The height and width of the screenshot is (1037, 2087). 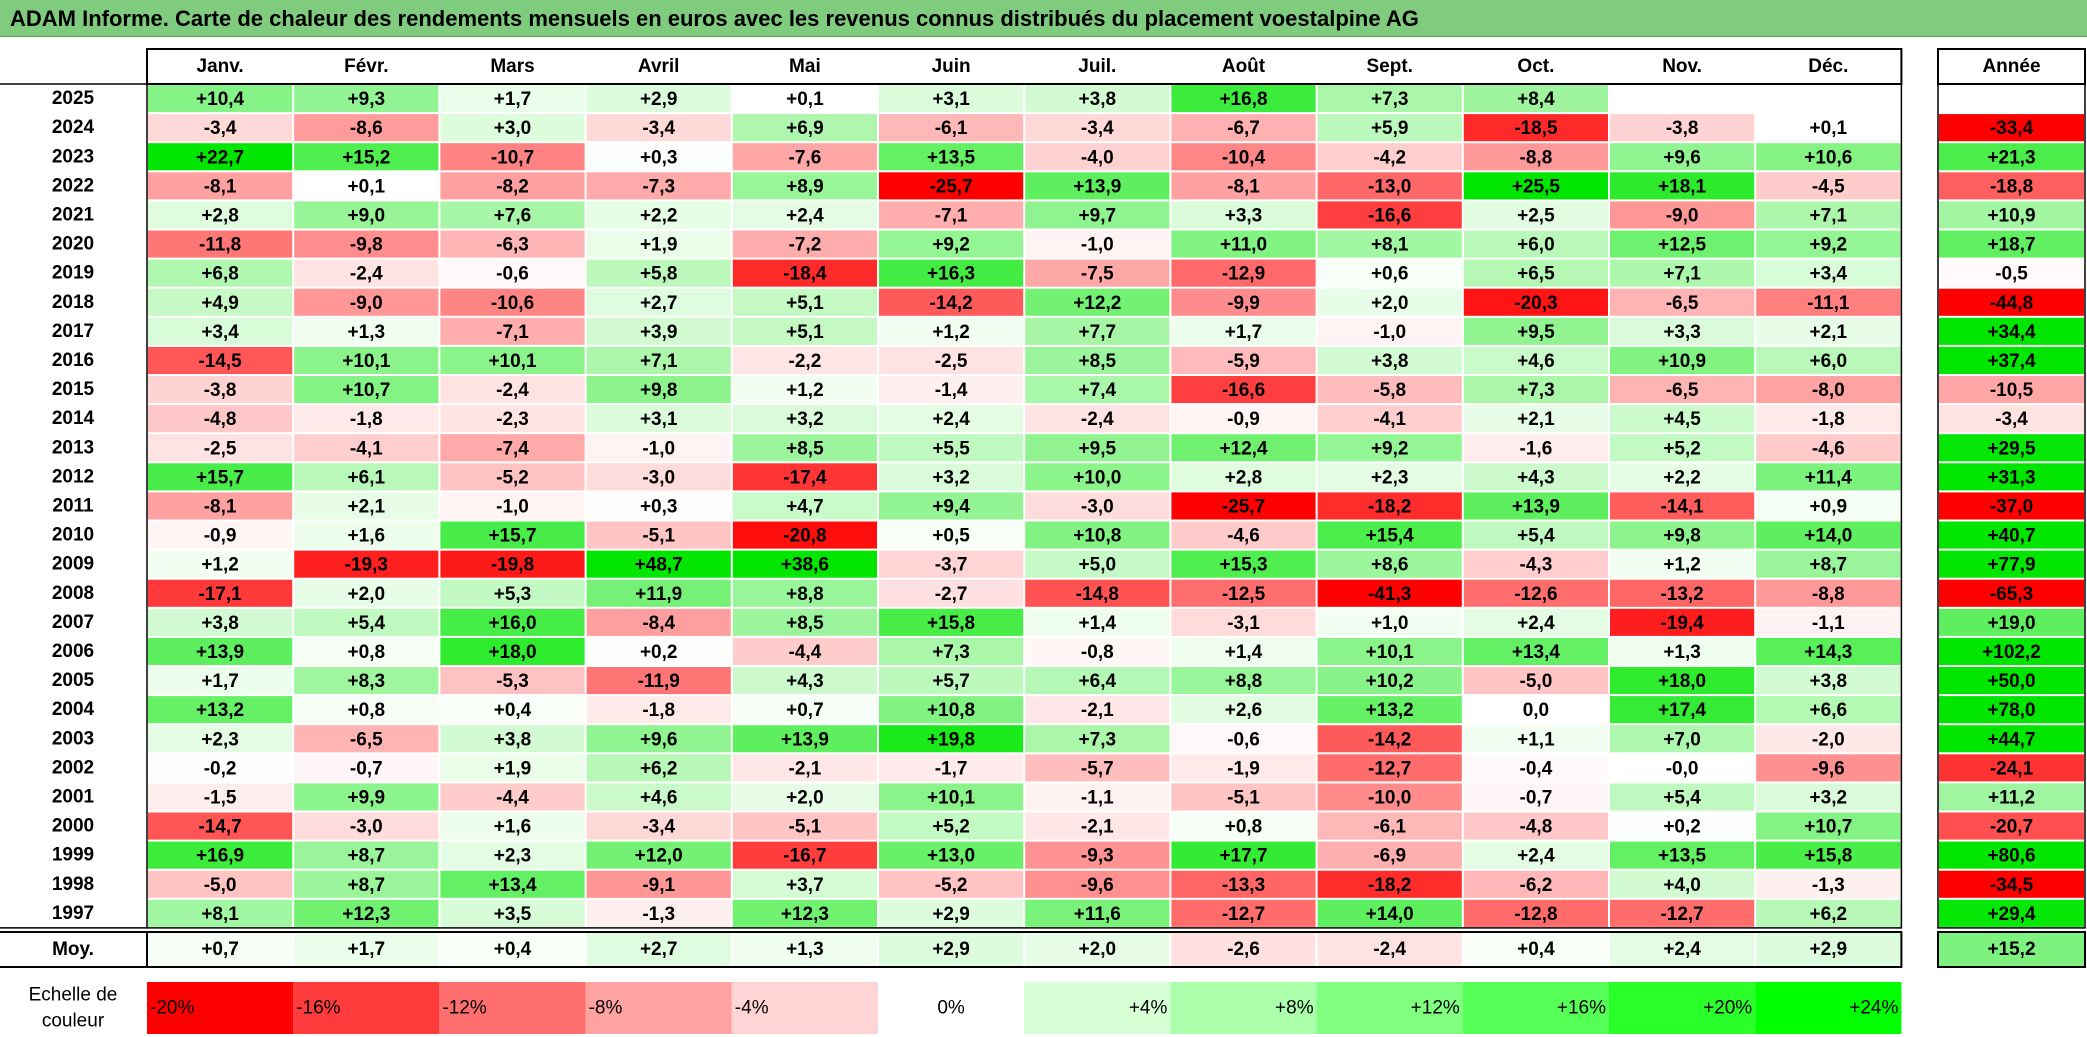 What do you see at coordinates (318, 1008) in the screenshot?
I see `scale-tick-label: -16%` at bounding box center [318, 1008].